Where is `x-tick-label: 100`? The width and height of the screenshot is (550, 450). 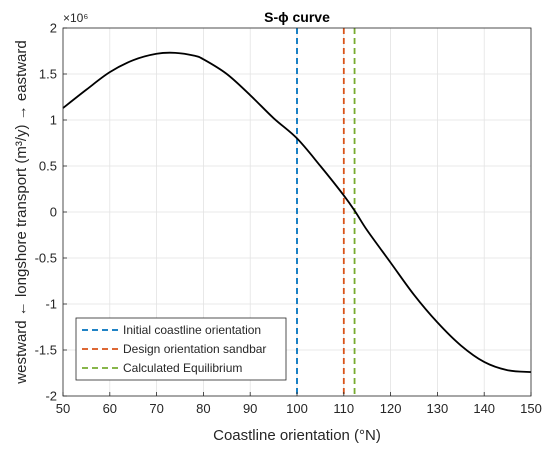
x-tick-label: 100 is located at coordinates (297, 408).